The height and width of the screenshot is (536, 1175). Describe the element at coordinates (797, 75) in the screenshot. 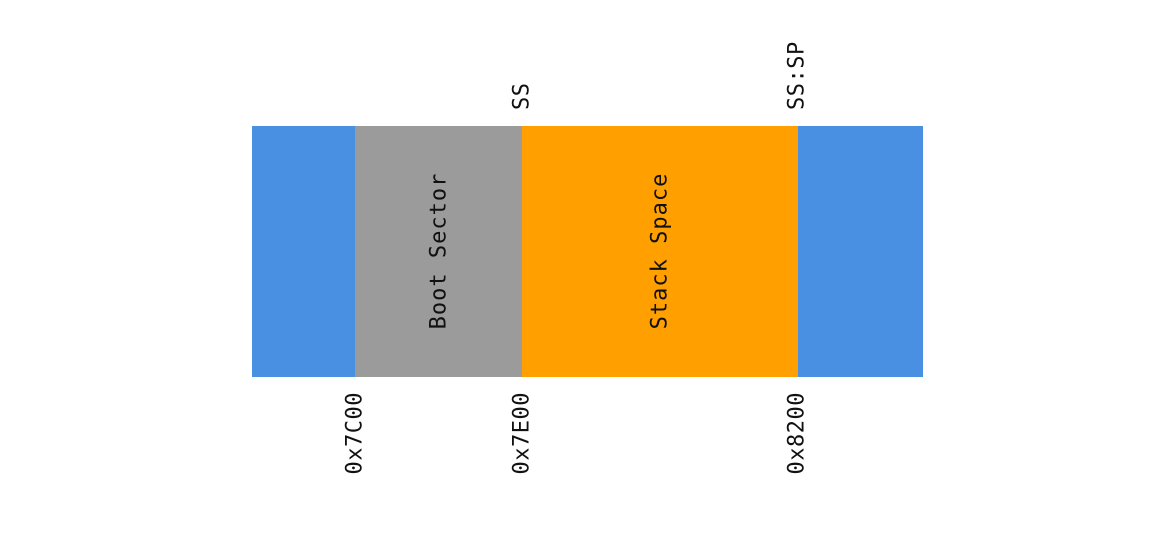

I see `ss-sp-label: SS:SP` at that location.